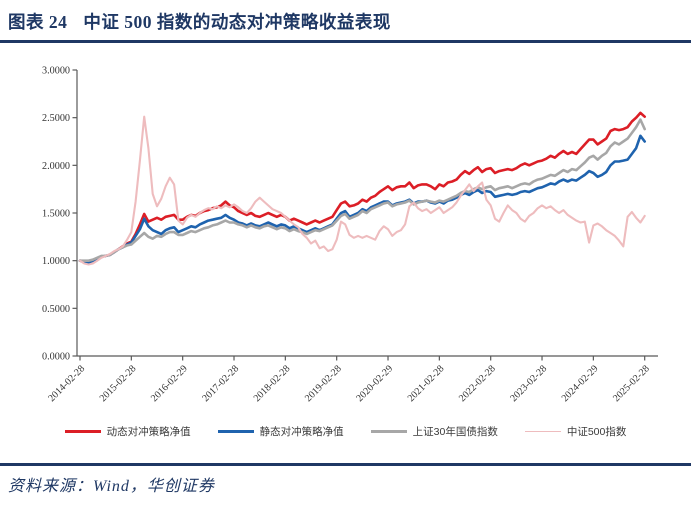 This screenshot has height=510, width=691. What do you see at coordinates (301, 432) in the screenshot?
I see `legend-label-1: 静态对冲策略净值` at bounding box center [301, 432].